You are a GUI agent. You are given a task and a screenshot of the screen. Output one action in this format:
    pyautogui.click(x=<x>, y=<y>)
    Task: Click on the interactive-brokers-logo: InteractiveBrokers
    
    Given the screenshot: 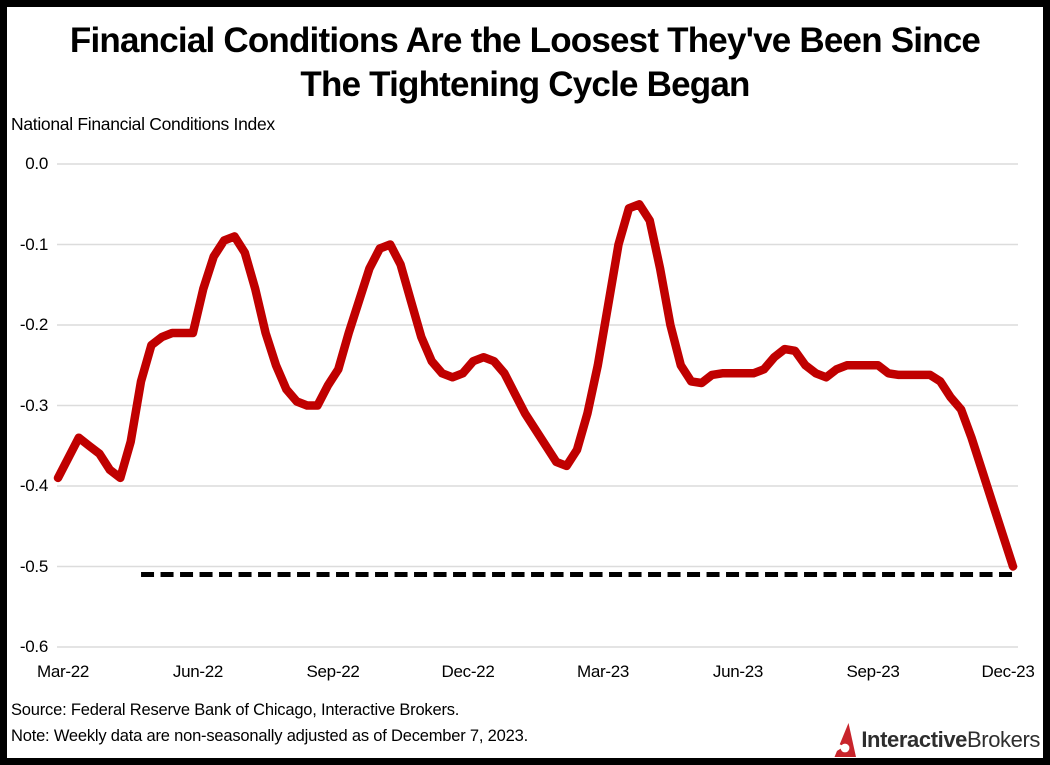 What is the action you would take?
    pyautogui.click(x=937, y=740)
    